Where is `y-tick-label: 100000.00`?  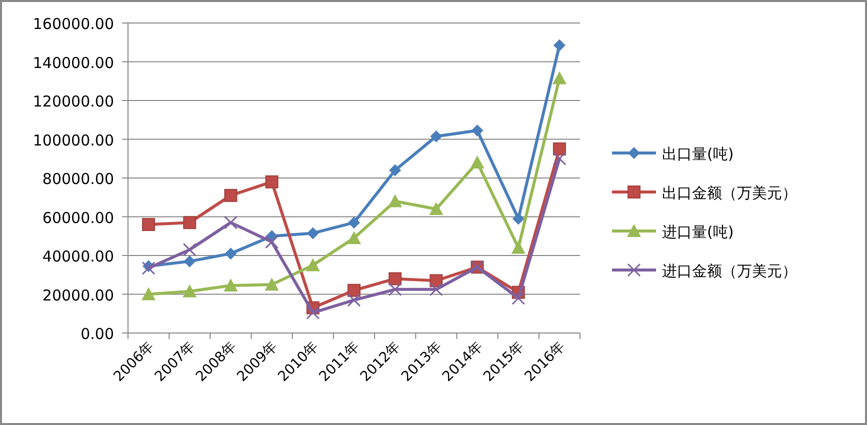 y-tick-label: 100000.00 is located at coordinates (73, 140).